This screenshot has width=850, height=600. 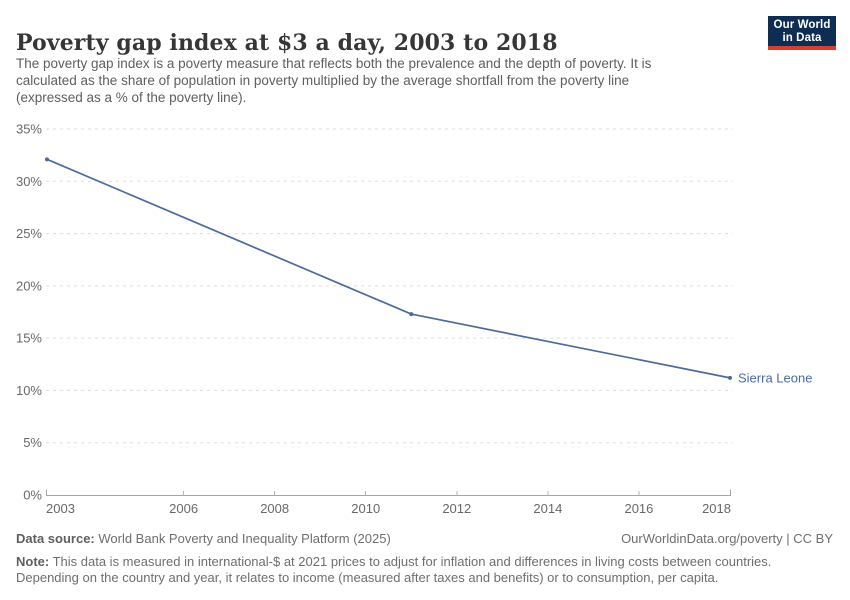 I want to click on x-axis-tick-label: 2003, so click(x=60, y=508).